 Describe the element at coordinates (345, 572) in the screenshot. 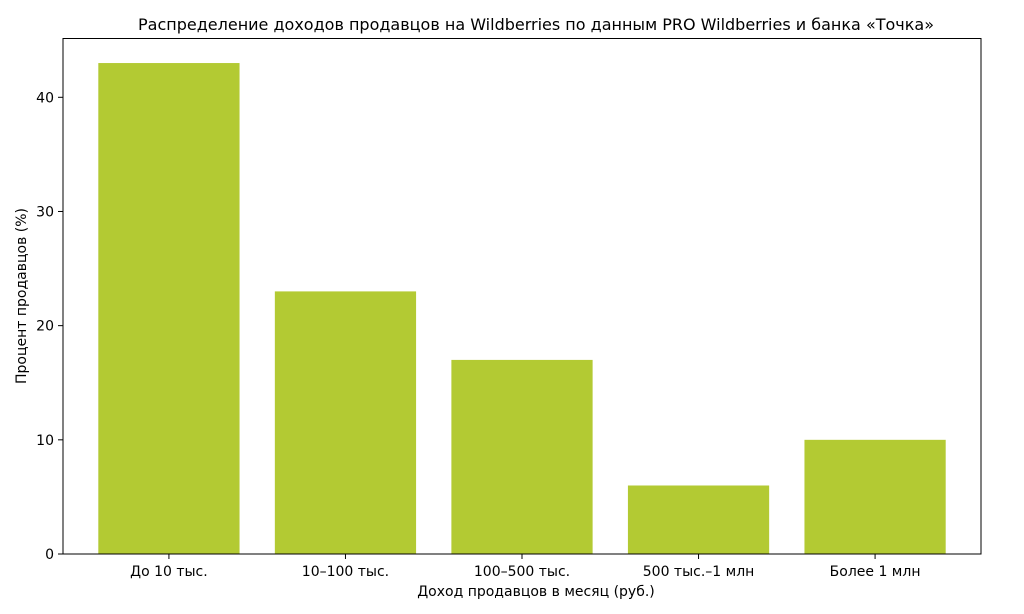

I see `x-tick-label-1: 10–100 тыс.` at that location.